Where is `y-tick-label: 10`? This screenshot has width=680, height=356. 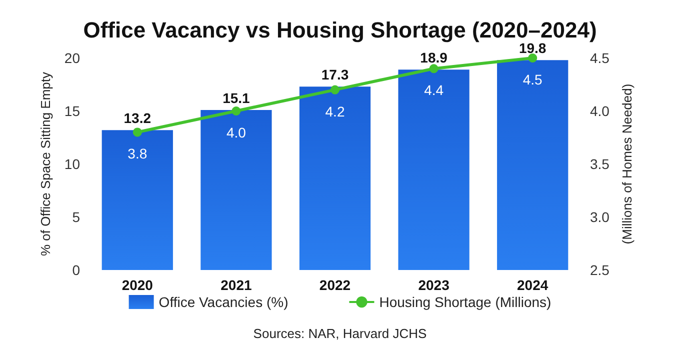 y-tick-label: 10 is located at coordinates (72, 164).